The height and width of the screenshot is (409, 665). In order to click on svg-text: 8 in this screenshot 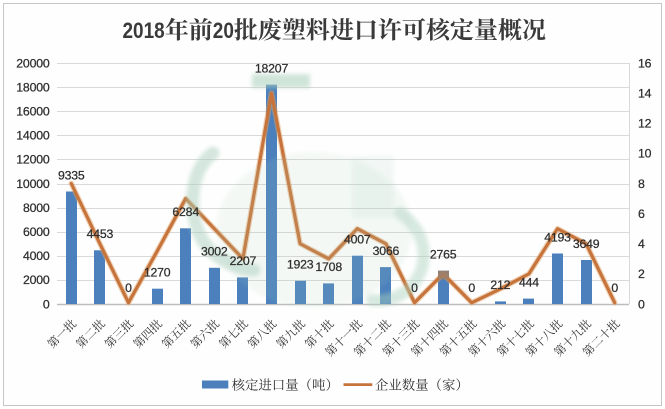, I will do `click(641, 184)`.